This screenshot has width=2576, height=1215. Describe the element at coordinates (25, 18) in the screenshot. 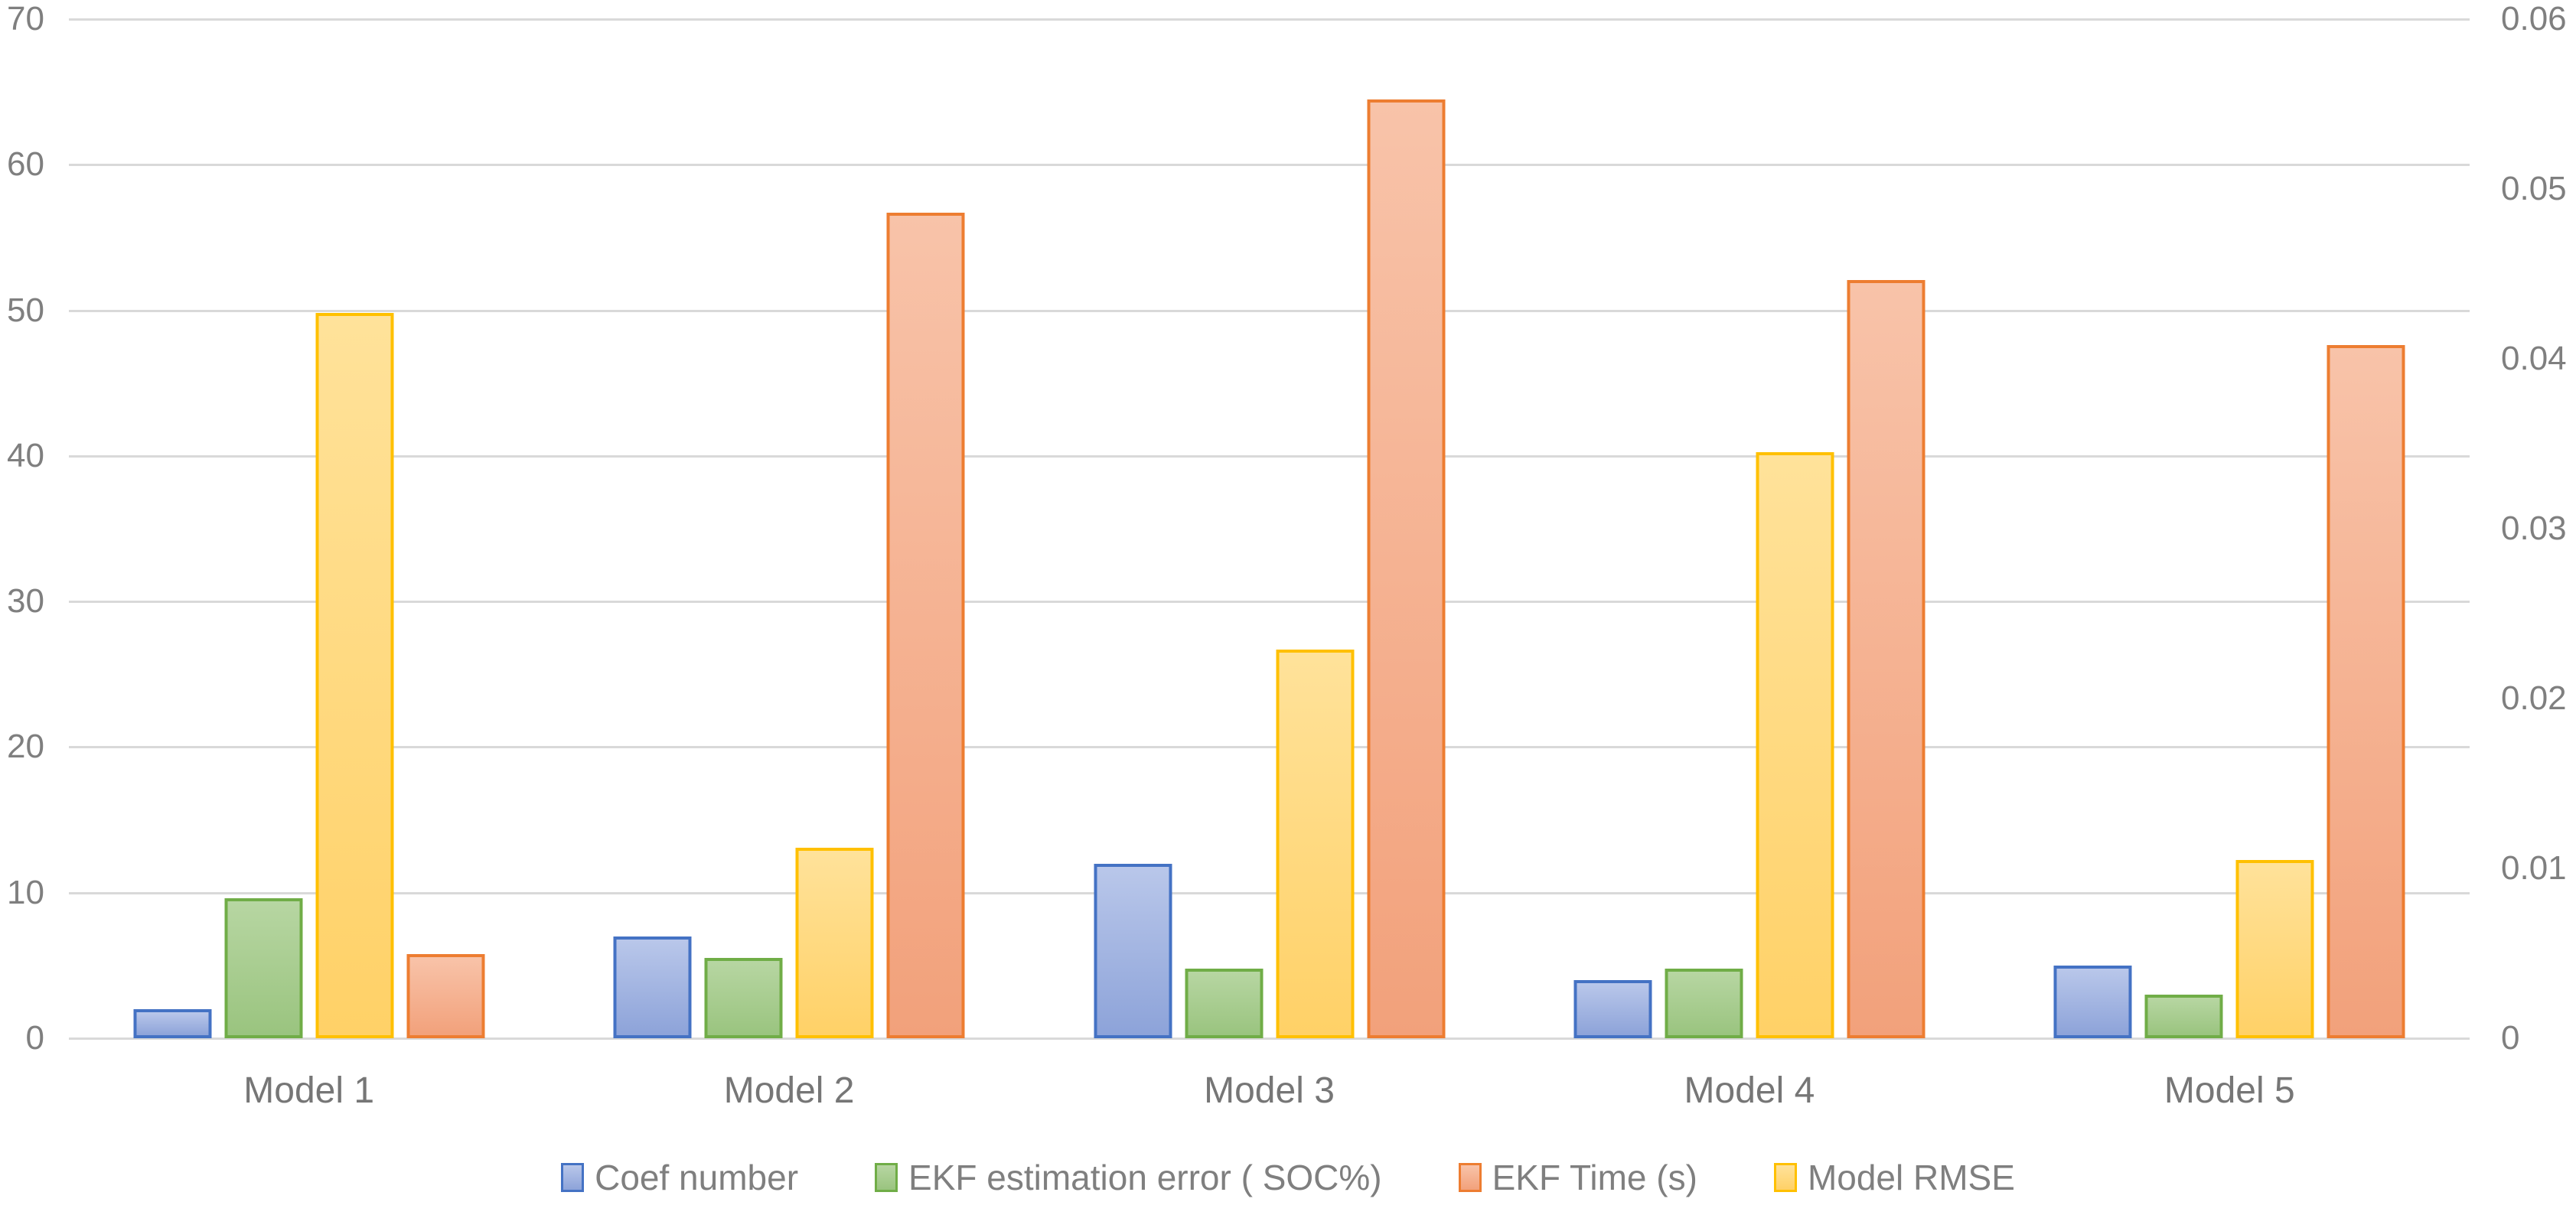

I see `primary-y-tick-label: 70` at that location.